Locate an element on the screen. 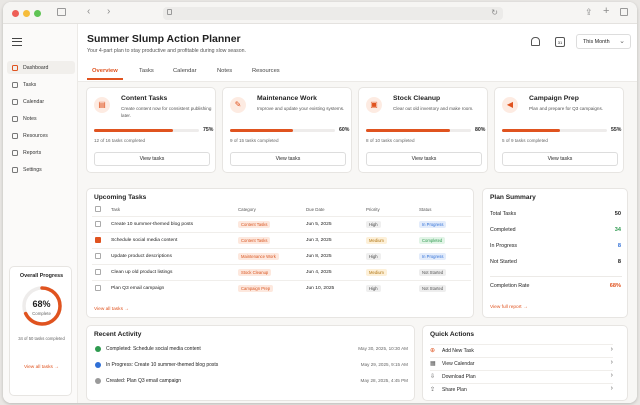 The height and width of the screenshot is (405, 640). new-tab-icon: + is located at coordinates (606, 11).